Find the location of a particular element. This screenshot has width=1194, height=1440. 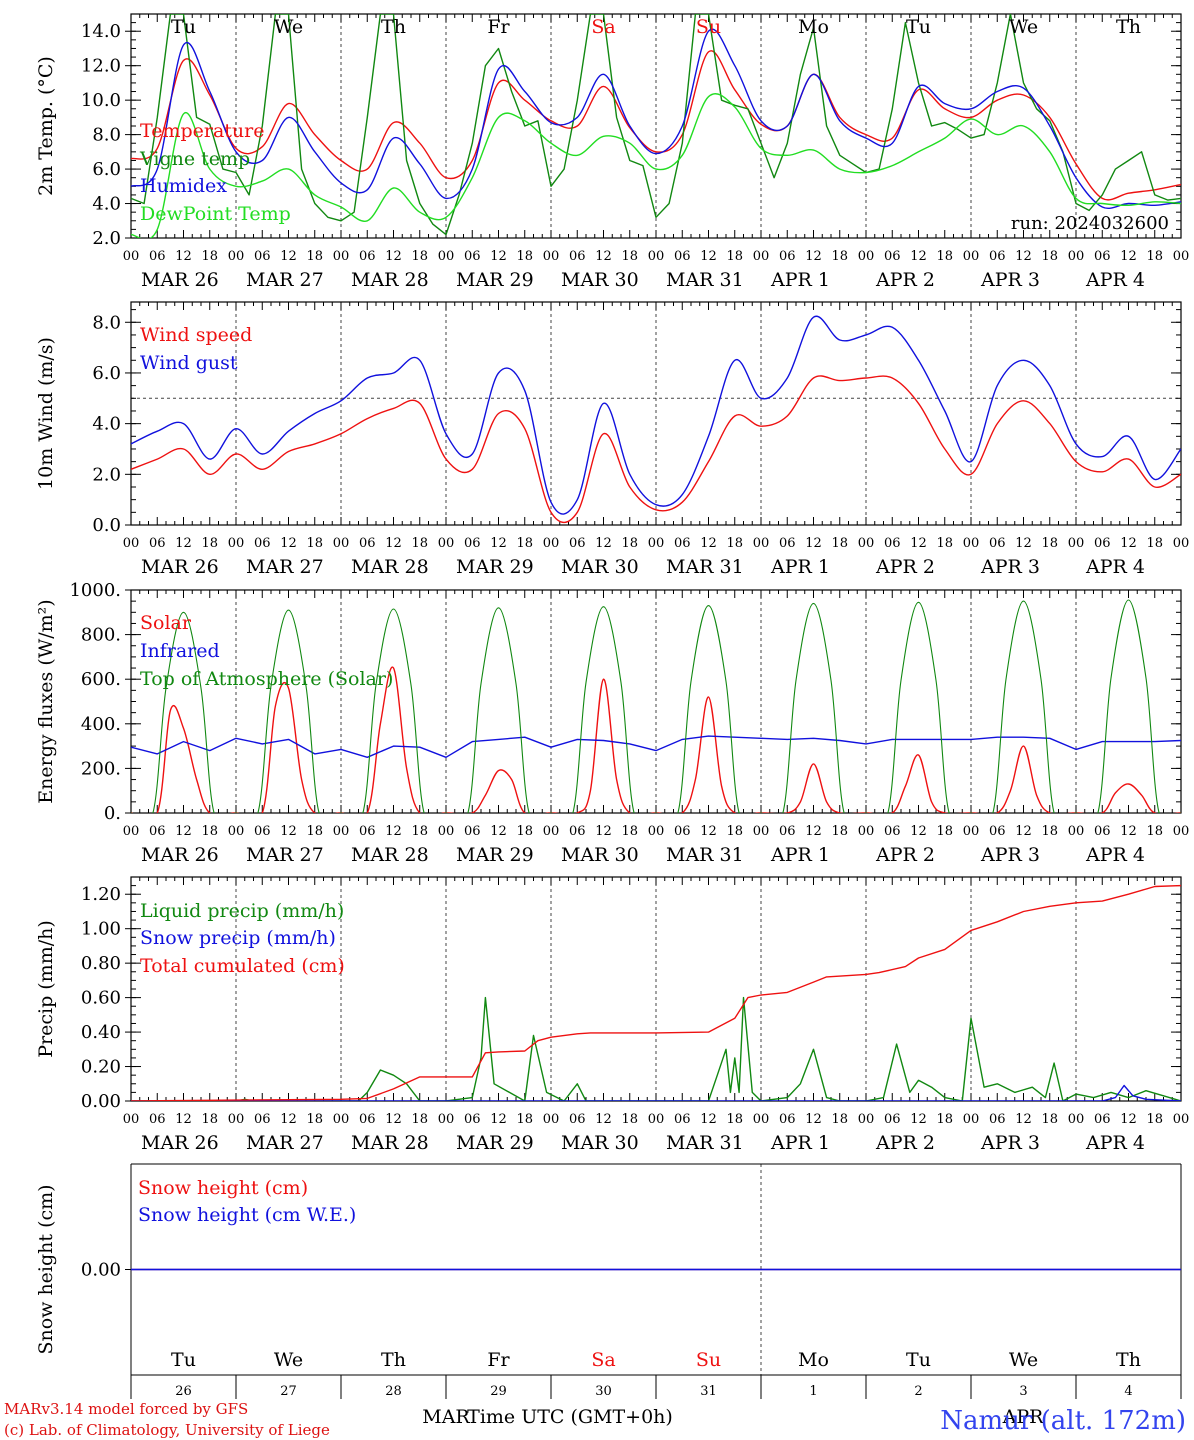

y-tick-label: 14.0 is located at coordinates (101, 31).